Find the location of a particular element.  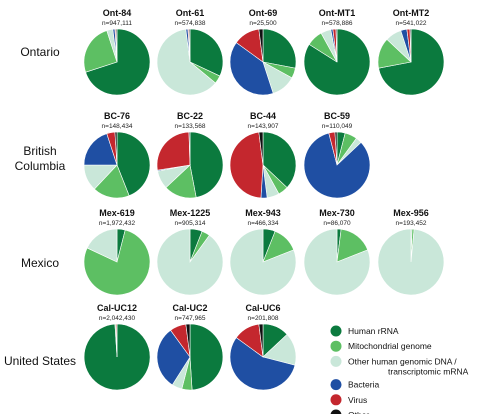

pie-count: n=193,452 is located at coordinates (411, 223).